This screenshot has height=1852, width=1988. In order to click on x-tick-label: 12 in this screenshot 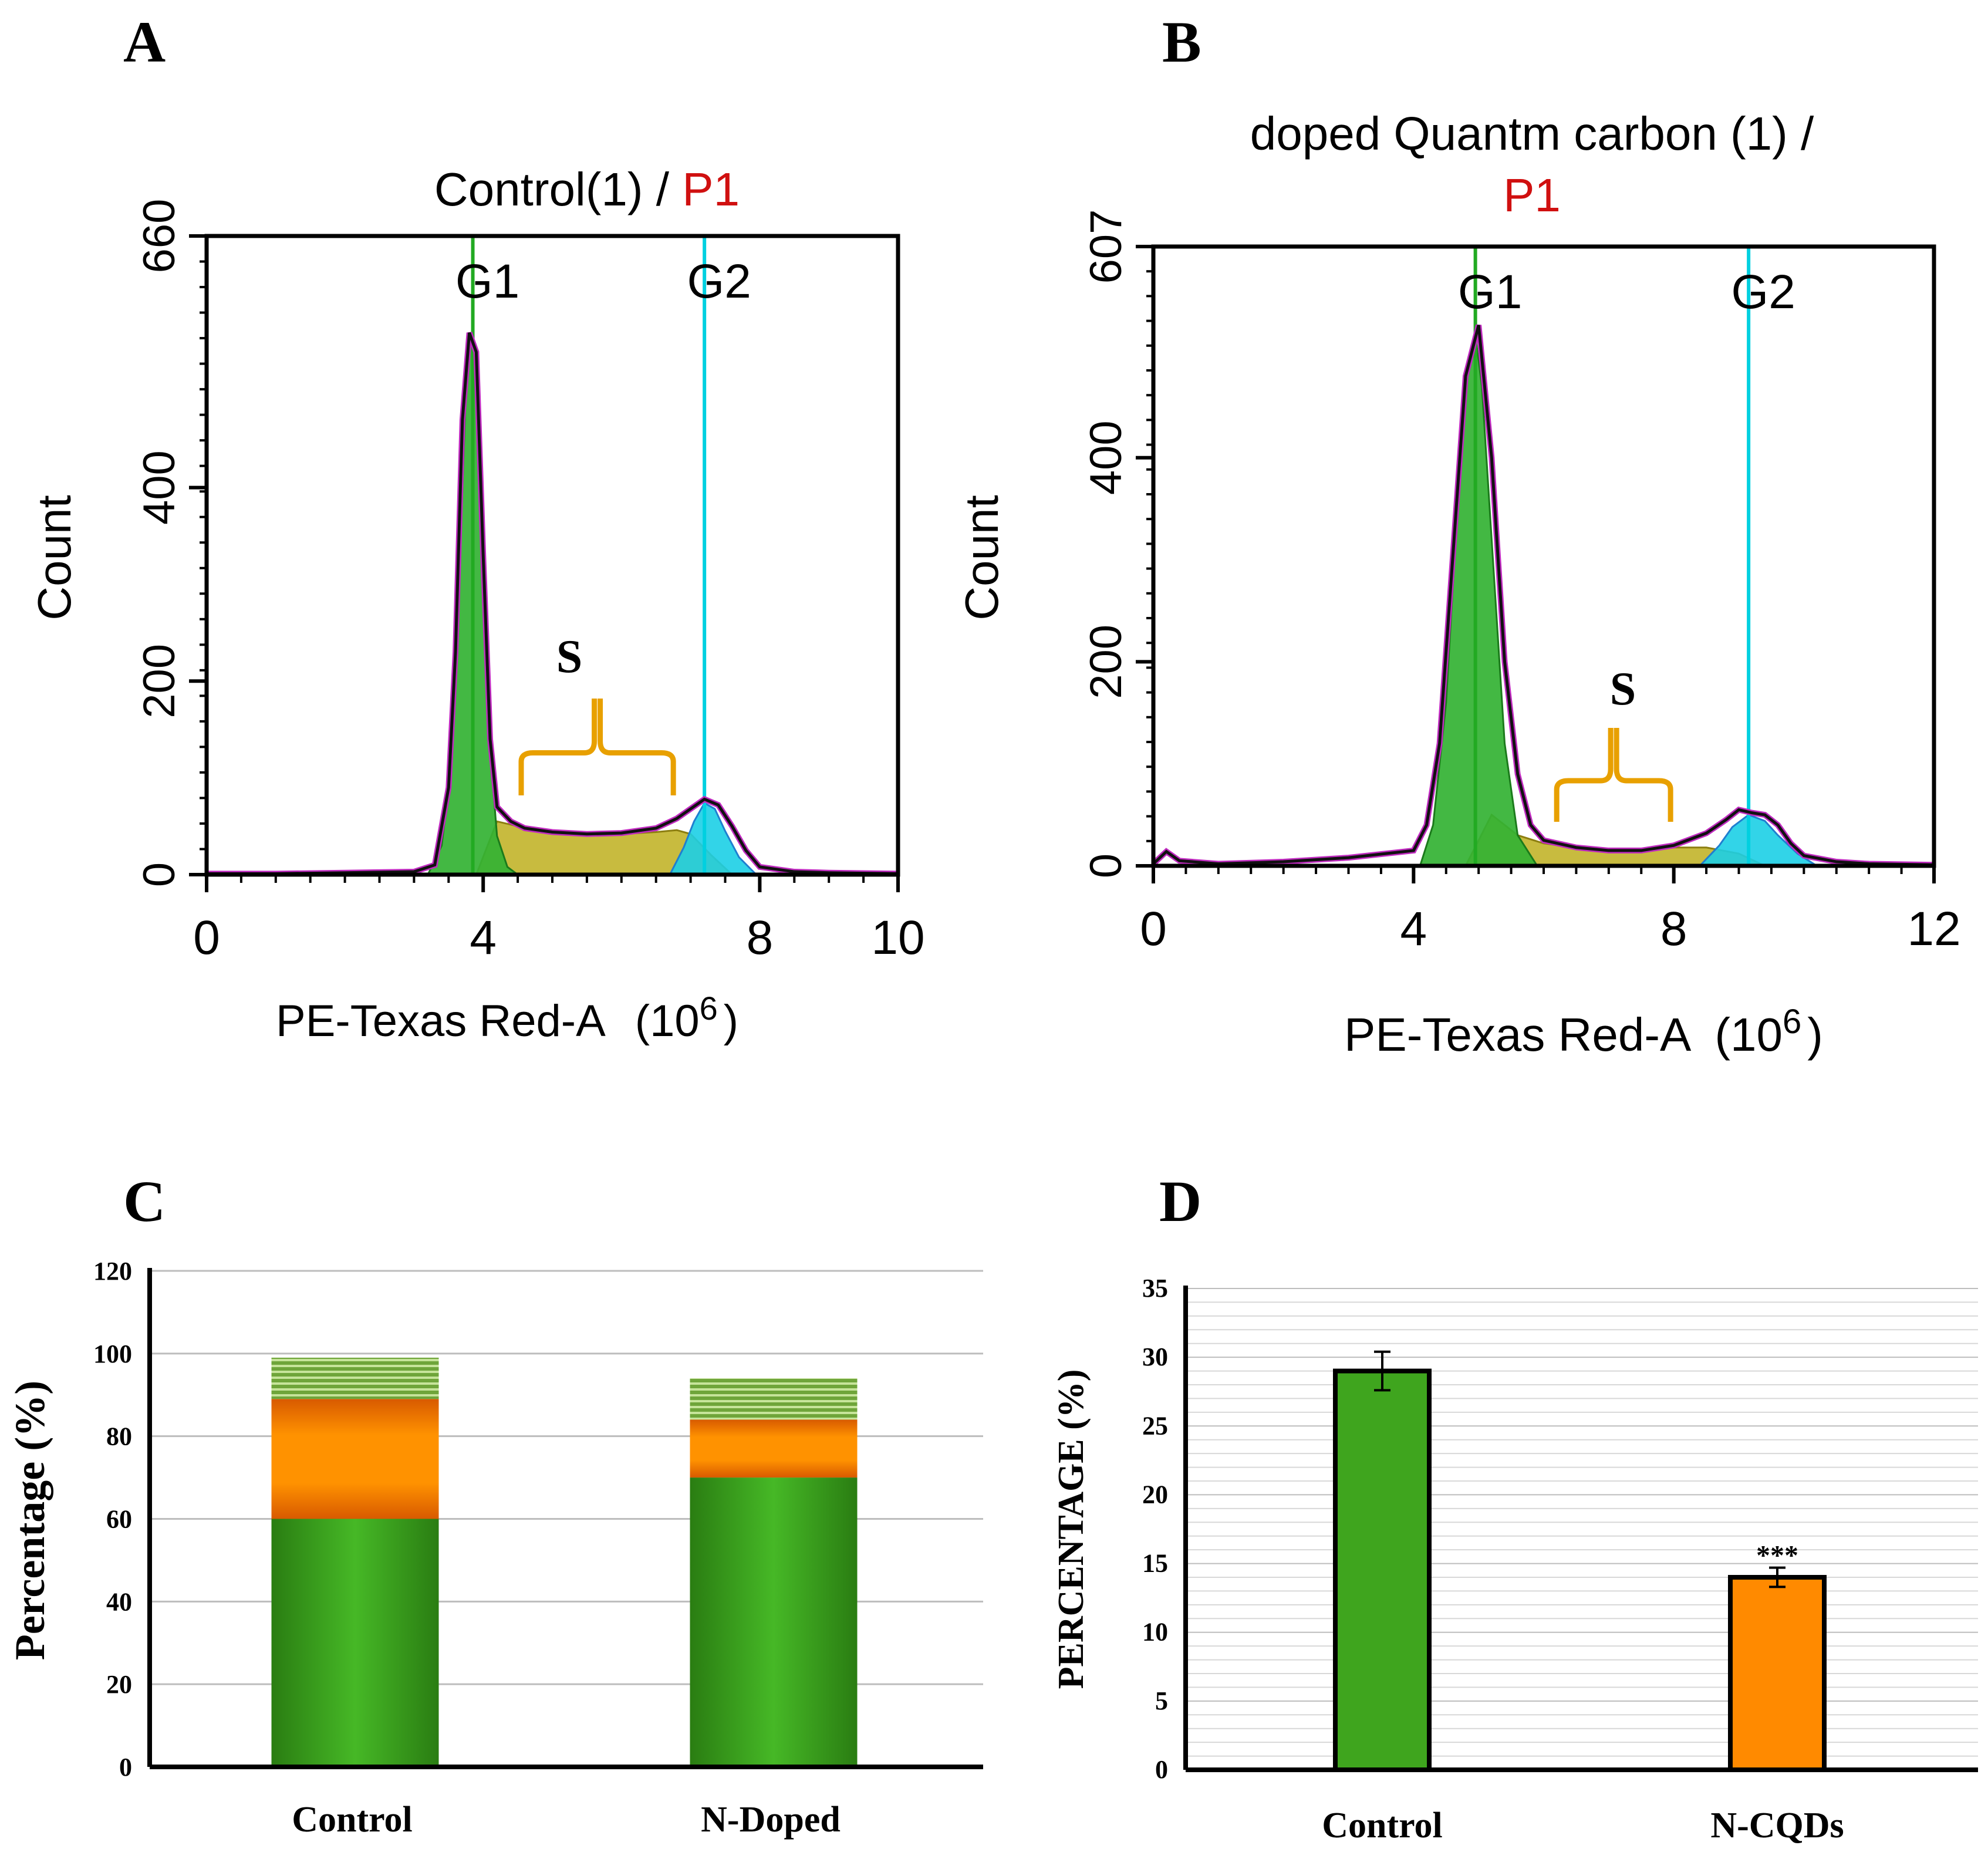, I will do `click(1933, 929)`.